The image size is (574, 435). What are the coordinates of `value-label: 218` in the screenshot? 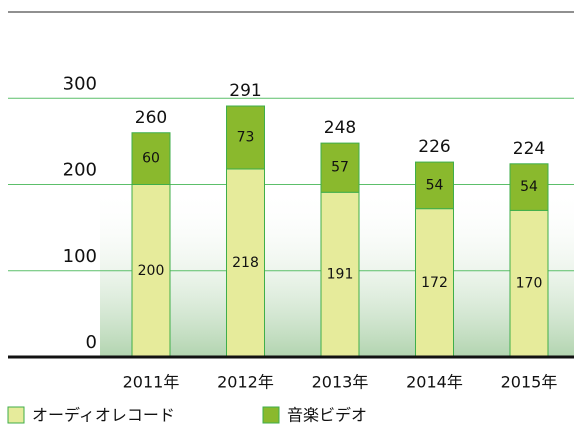 It's located at (245, 263).